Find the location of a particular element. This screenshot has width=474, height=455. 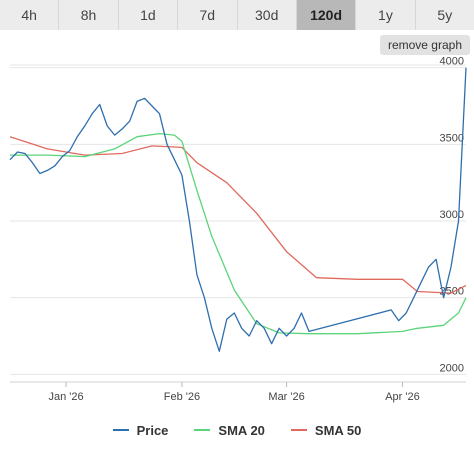

sma50-swatch is located at coordinates (298, 430).